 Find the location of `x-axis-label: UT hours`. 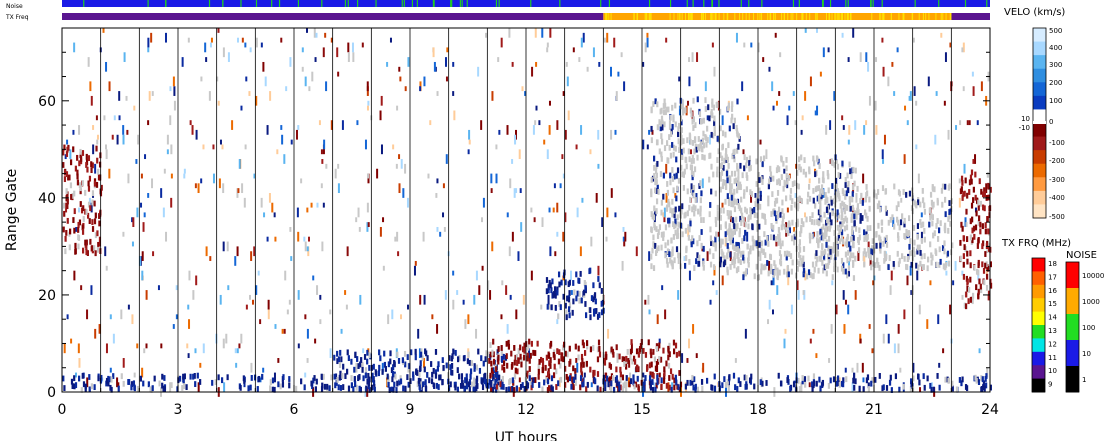

x-axis-label: UT hours is located at coordinates (526, 435).